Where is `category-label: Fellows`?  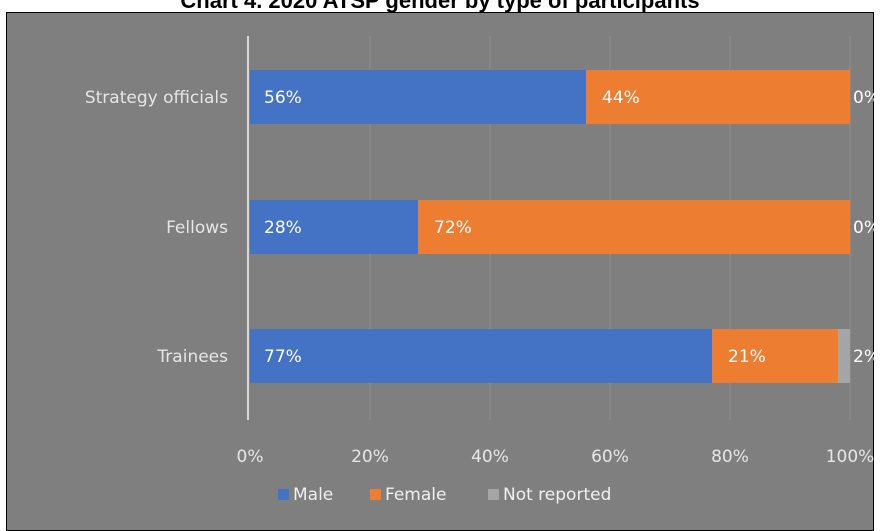
category-label: Fellows is located at coordinates (197, 228).